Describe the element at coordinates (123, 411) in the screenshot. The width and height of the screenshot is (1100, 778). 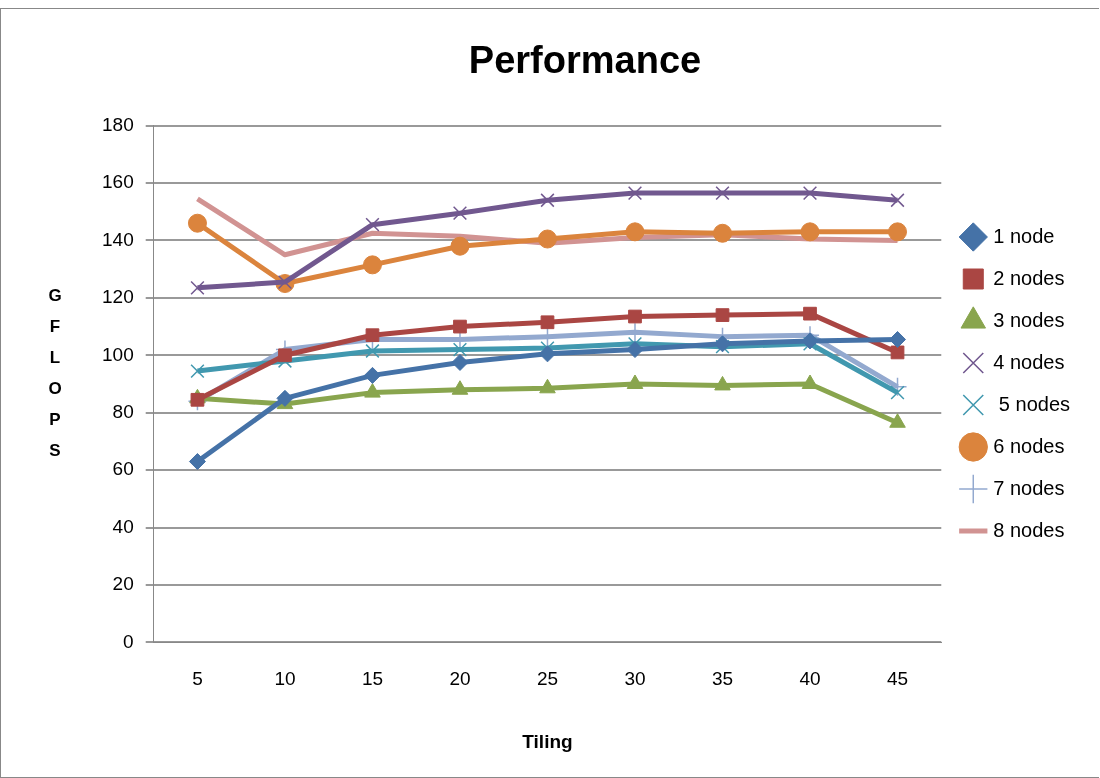
I see `y-tick-label: 80` at that location.